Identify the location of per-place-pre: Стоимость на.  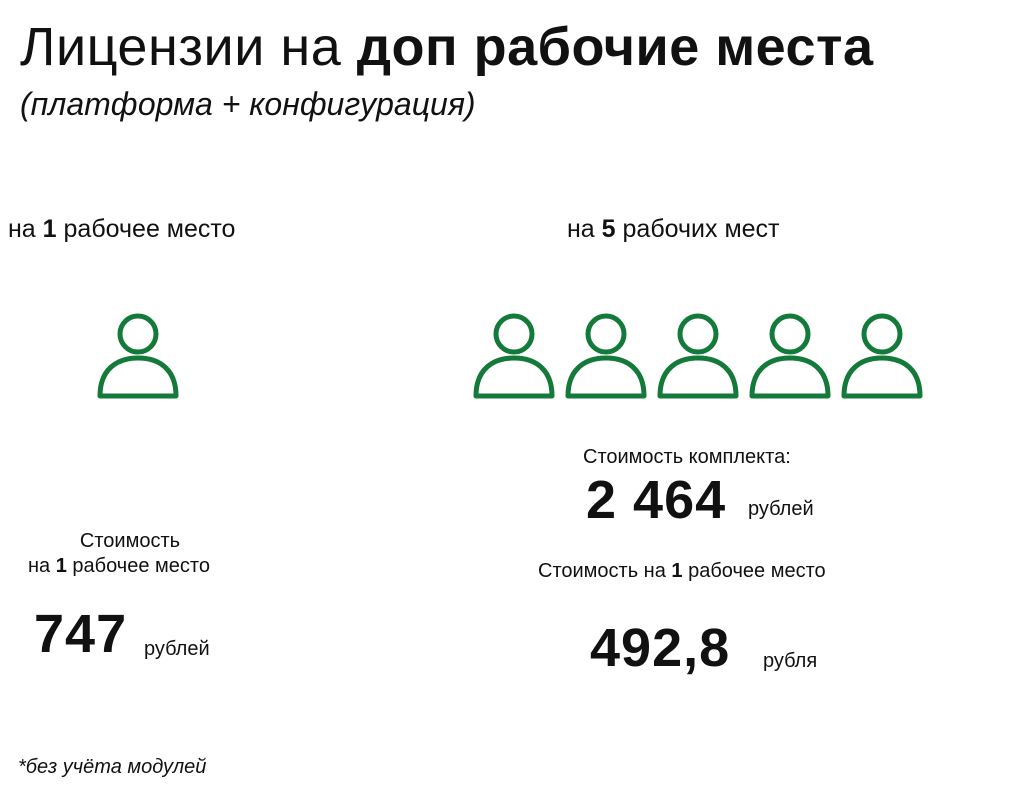
(602, 571).